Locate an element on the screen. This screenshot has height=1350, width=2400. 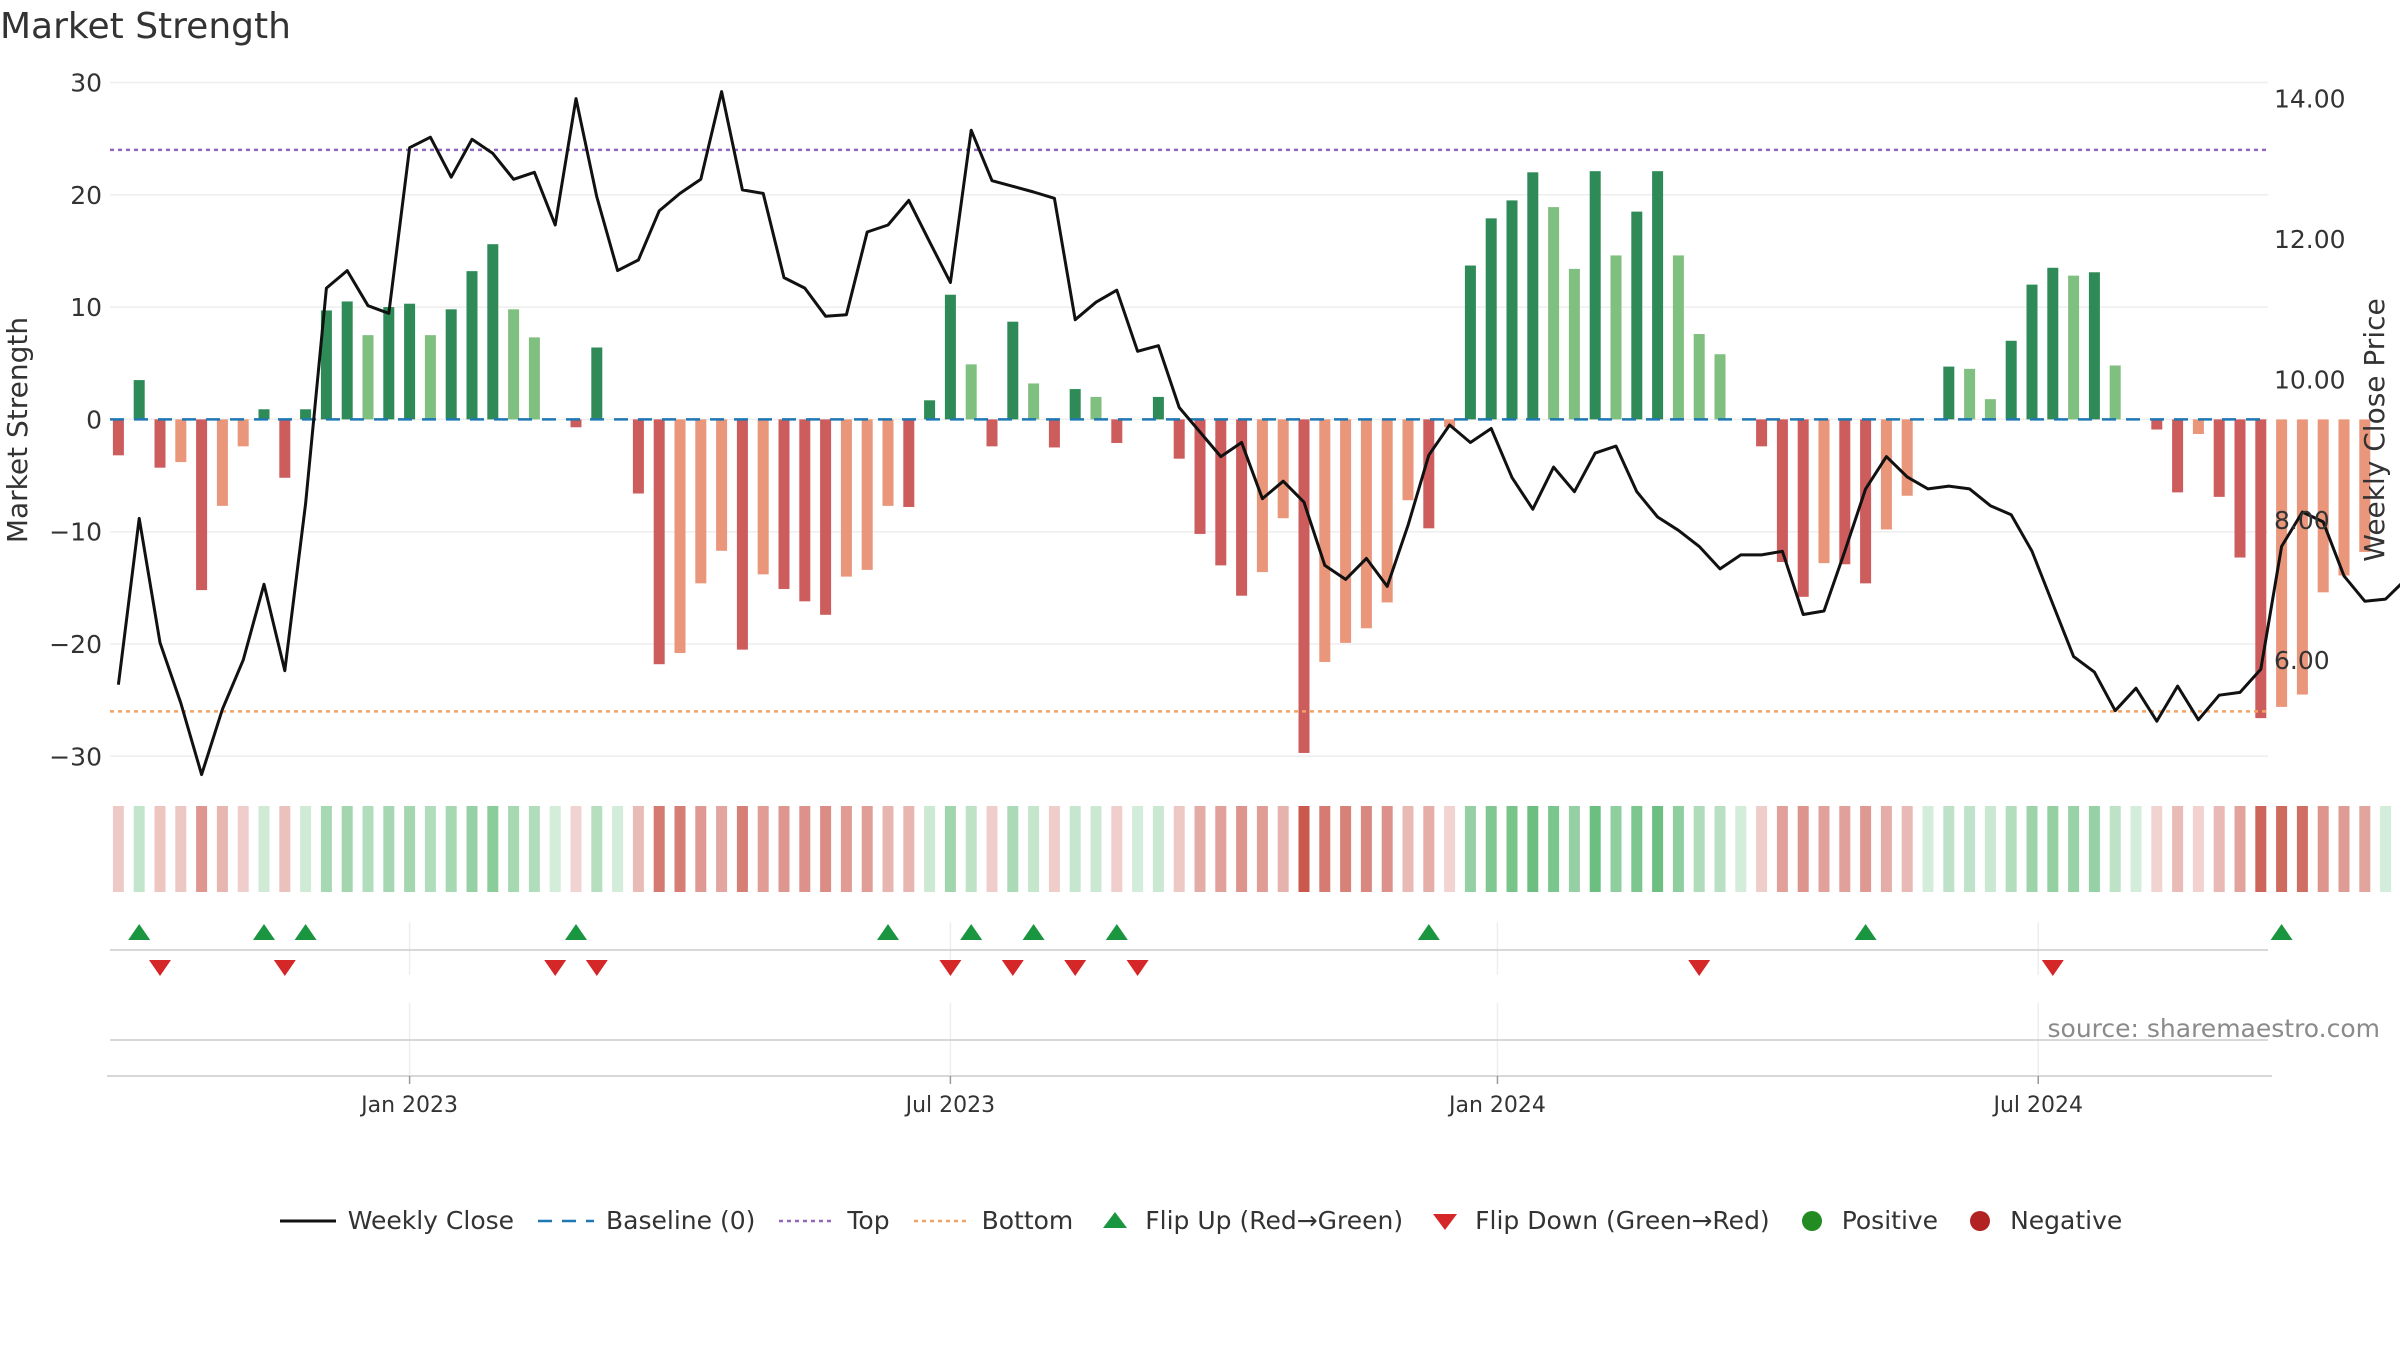
y-tick-label-left: 0 is located at coordinates (94, 419).